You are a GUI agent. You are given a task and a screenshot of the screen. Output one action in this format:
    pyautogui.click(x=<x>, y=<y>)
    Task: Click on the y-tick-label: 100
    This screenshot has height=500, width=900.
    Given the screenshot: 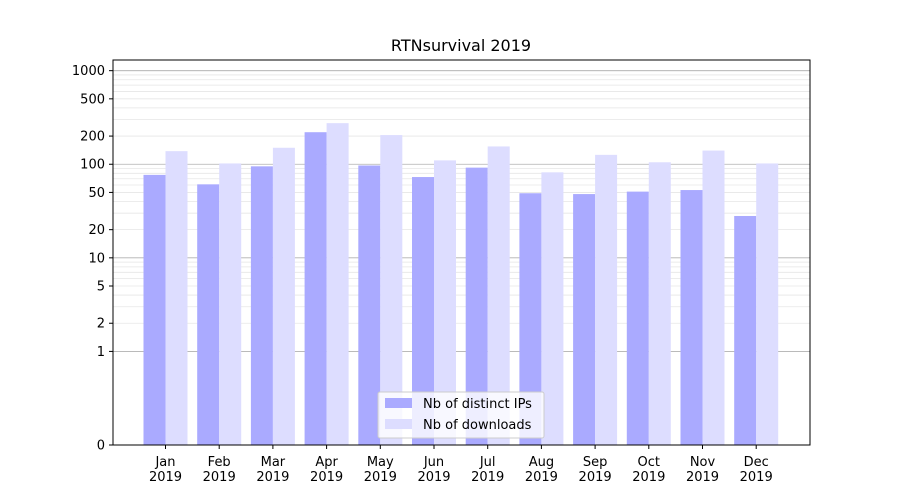 What is the action you would take?
    pyautogui.click(x=92, y=165)
    